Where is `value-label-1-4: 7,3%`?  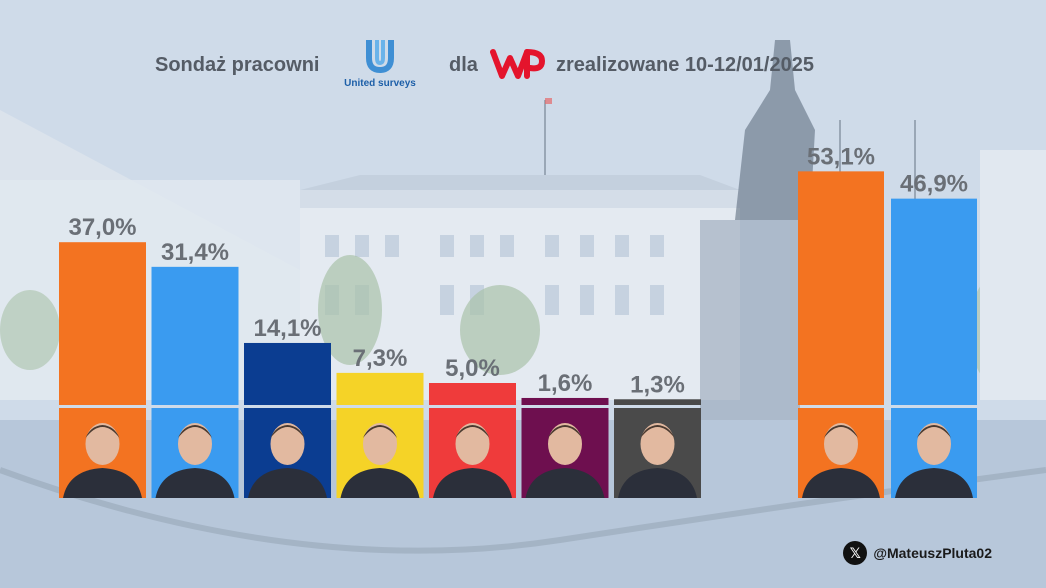 value-label-1-4: 7,3% is located at coordinates (380, 358).